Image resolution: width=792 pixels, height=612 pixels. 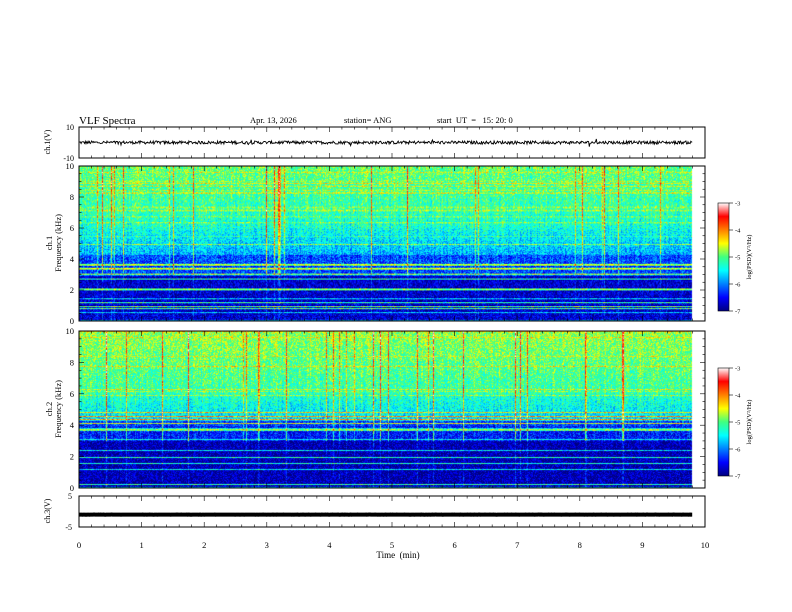 What do you see at coordinates (49, 243) in the screenshot?
I see `ch1-spectrogram-ylabel-channel: ch.1` at bounding box center [49, 243].